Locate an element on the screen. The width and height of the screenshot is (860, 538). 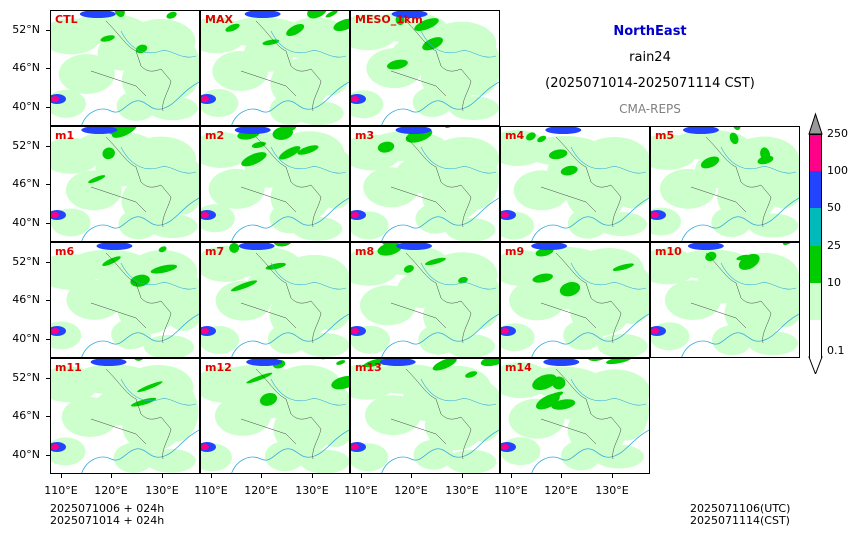
panel-m8: m8 is located at coordinates (425, 300).